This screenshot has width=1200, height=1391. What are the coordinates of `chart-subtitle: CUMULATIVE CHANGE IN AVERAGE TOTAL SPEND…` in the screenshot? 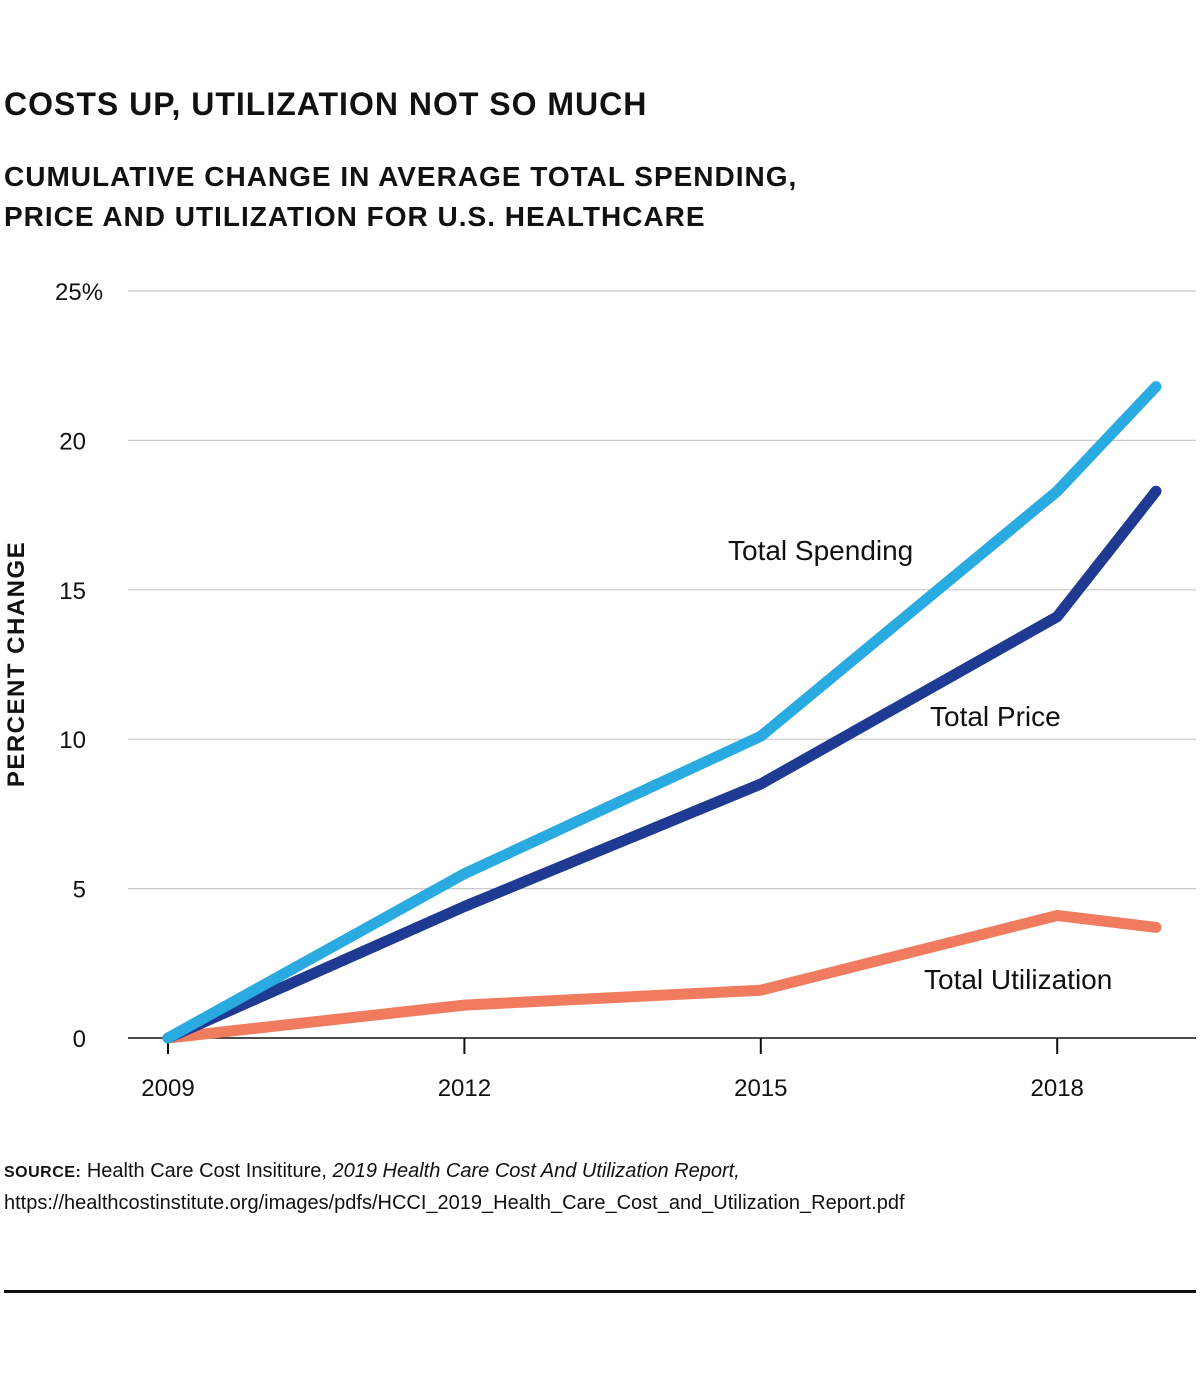 It's located at (400, 197).